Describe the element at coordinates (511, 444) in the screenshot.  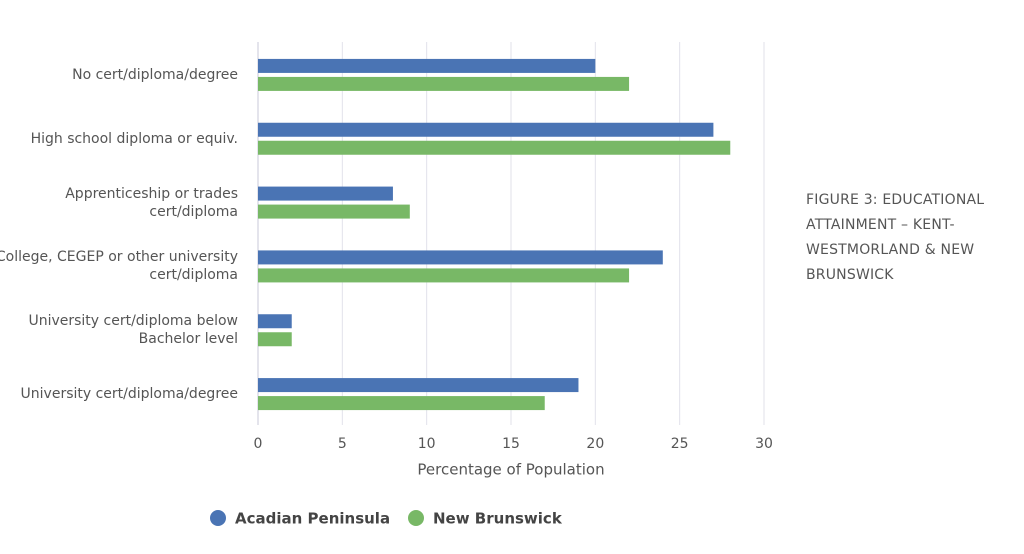
I see `x-tick-label: 15` at that location.